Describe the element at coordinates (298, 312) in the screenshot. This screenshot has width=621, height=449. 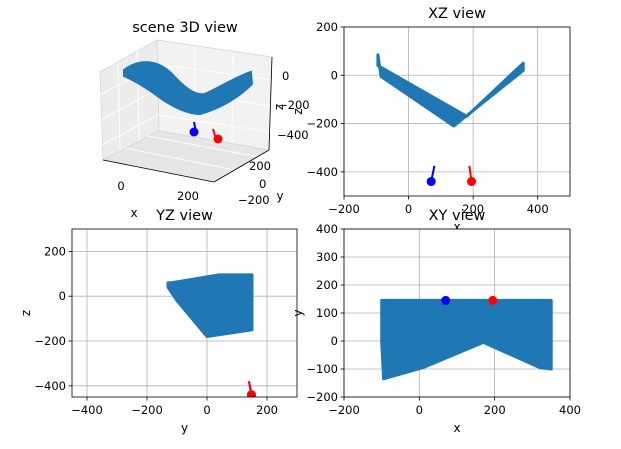
I see `xy-ylabel: y` at that location.